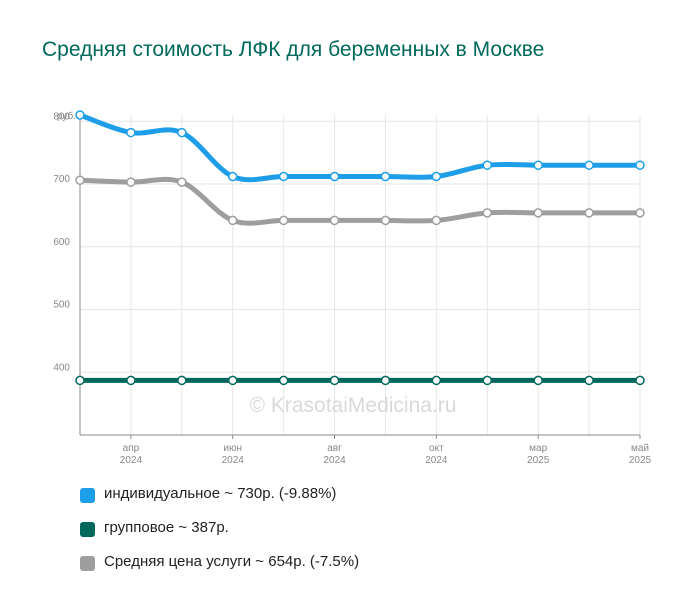 The height and width of the screenshot is (612, 700). What do you see at coordinates (166, 527) in the screenshot?
I see `legend-label: групповое ~ 387р.` at bounding box center [166, 527].